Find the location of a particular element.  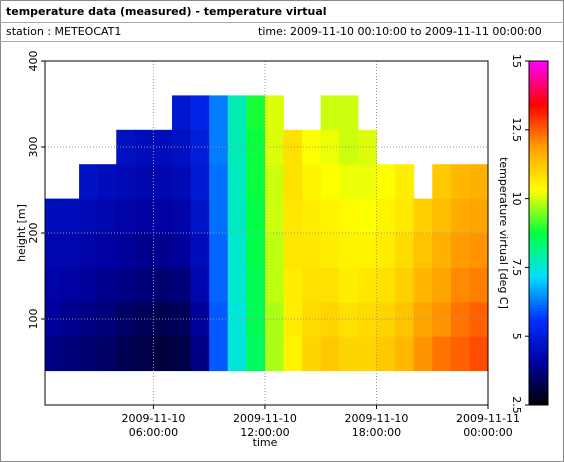

x-tick-label: 2009-11-11 00:00:00 is located at coordinates (488, 425).